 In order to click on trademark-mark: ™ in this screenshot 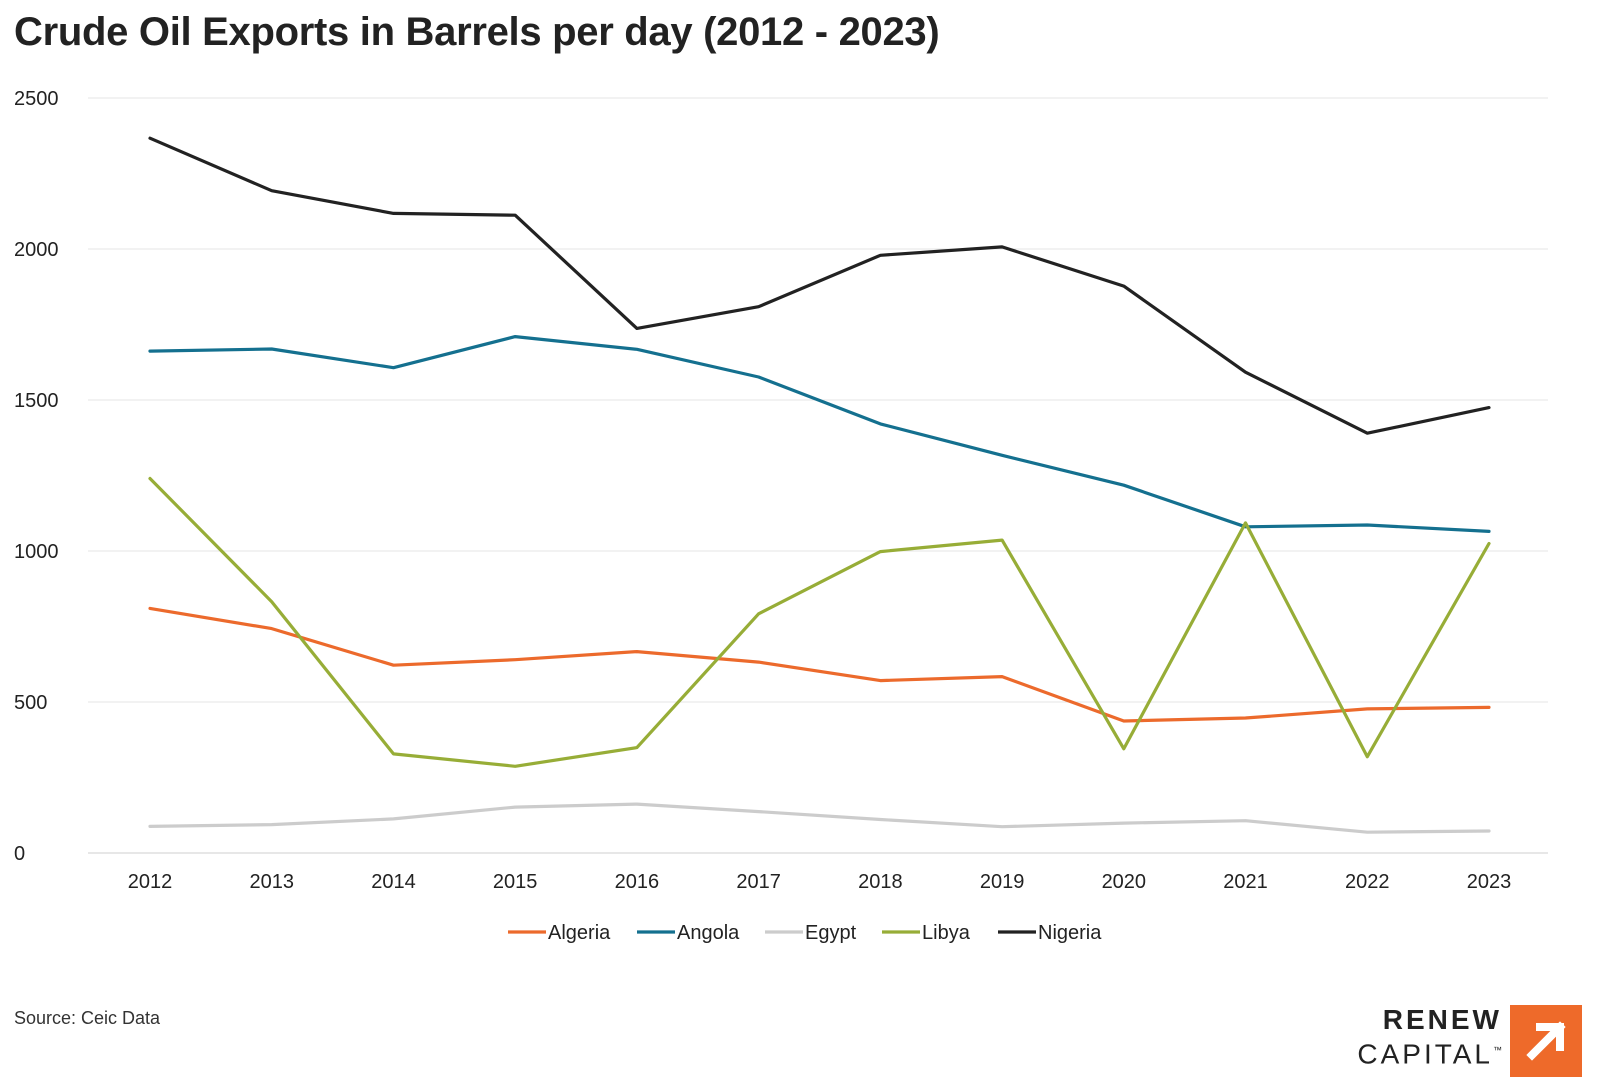, I will do `click(1497, 1050)`.